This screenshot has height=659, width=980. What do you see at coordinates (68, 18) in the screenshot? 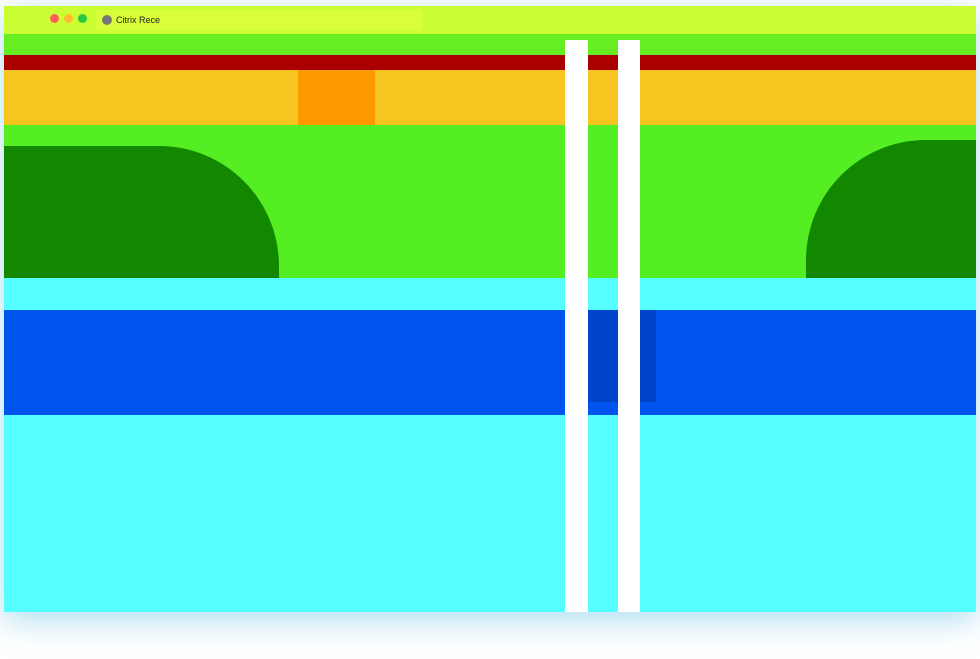
I see `minimize-button` at bounding box center [68, 18].